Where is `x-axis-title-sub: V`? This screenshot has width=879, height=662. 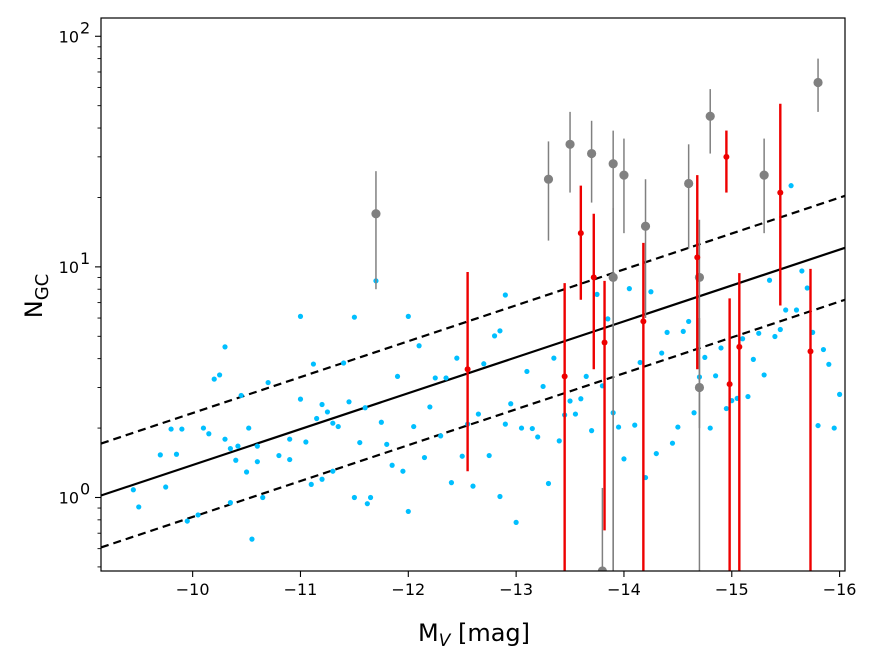
x-axis-title-sub: V is located at coordinates (445, 641).